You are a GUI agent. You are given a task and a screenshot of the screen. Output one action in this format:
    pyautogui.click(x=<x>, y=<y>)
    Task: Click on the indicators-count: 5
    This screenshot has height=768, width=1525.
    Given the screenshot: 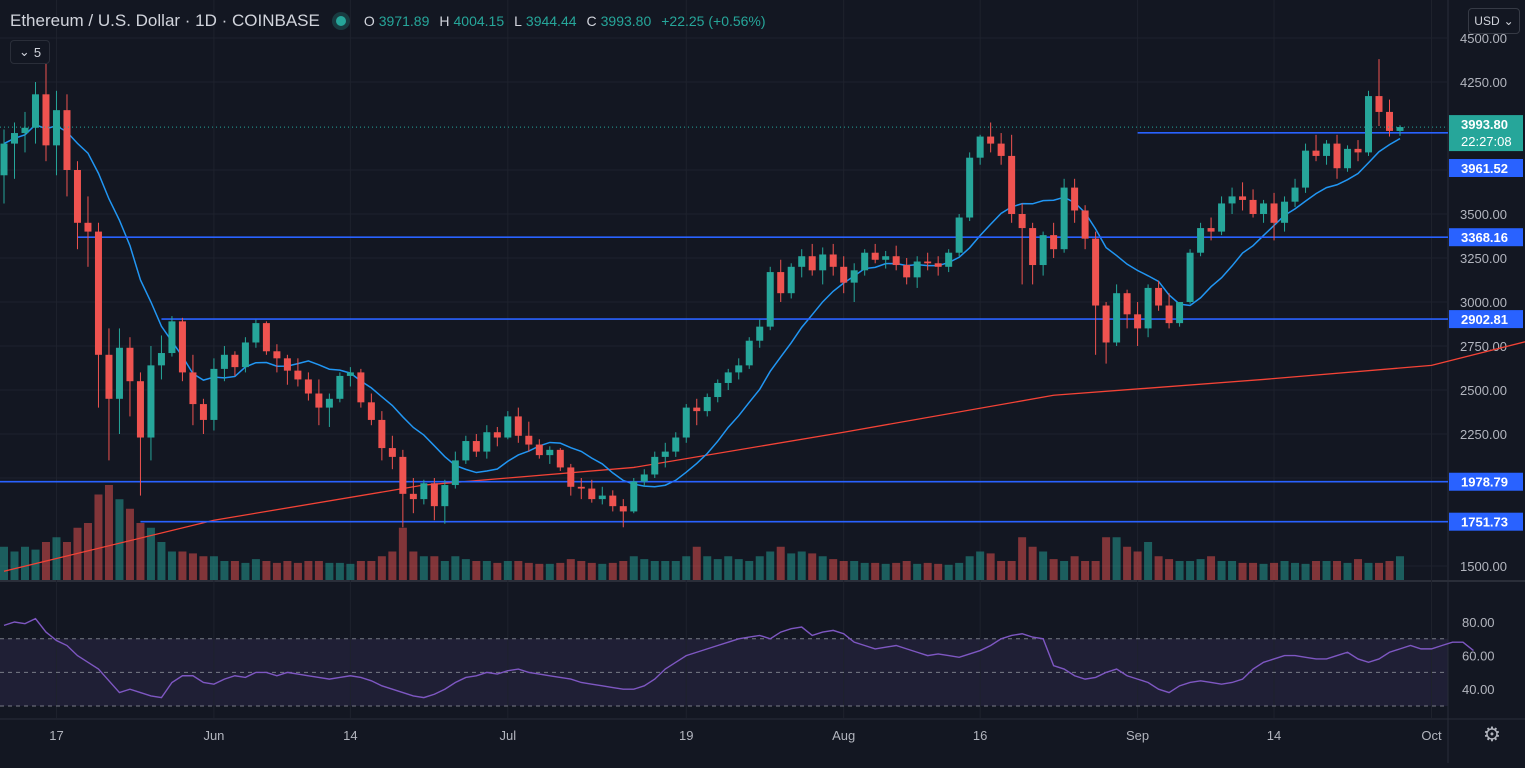 What is the action you would take?
    pyautogui.click(x=37, y=52)
    